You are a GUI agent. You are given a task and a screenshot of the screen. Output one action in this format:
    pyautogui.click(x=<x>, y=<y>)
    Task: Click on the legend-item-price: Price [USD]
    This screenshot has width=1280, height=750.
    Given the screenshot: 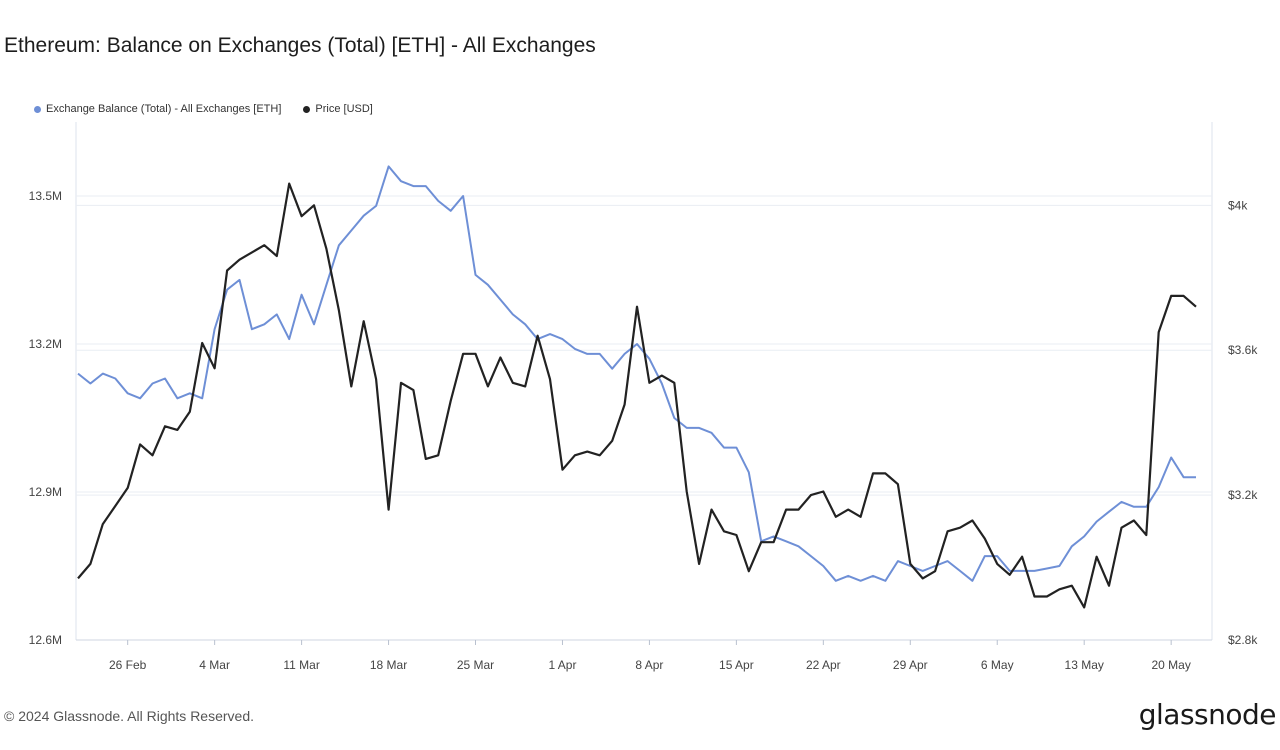 What is the action you would take?
    pyautogui.click(x=338, y=109)
    